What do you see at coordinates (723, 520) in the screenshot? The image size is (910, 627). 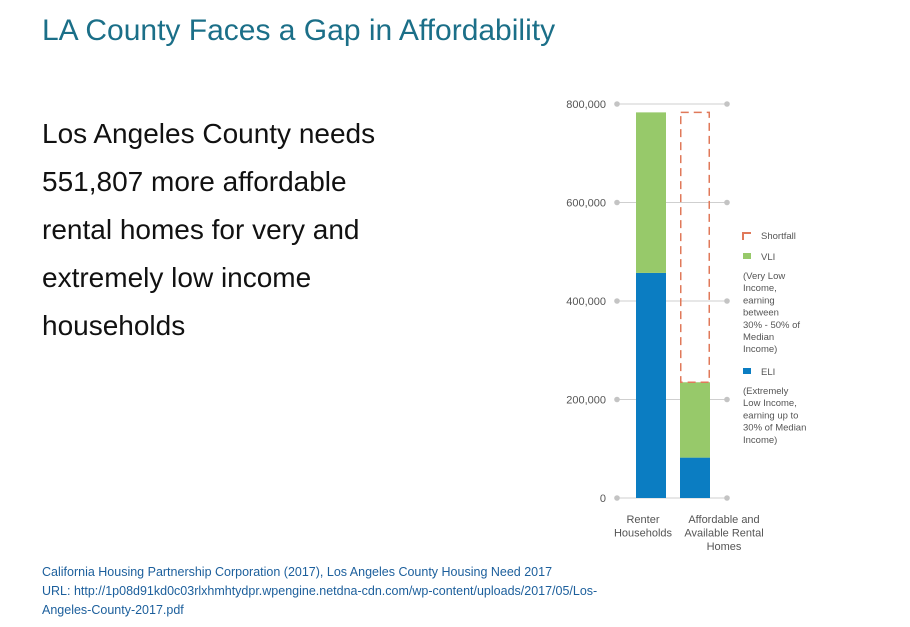 I see `x-category-label: Affordable and` at bounding box center [723, 520].